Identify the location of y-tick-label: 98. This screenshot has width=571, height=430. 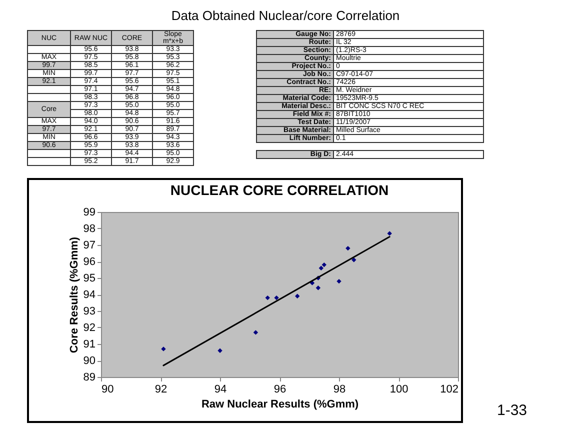
(89, 229).